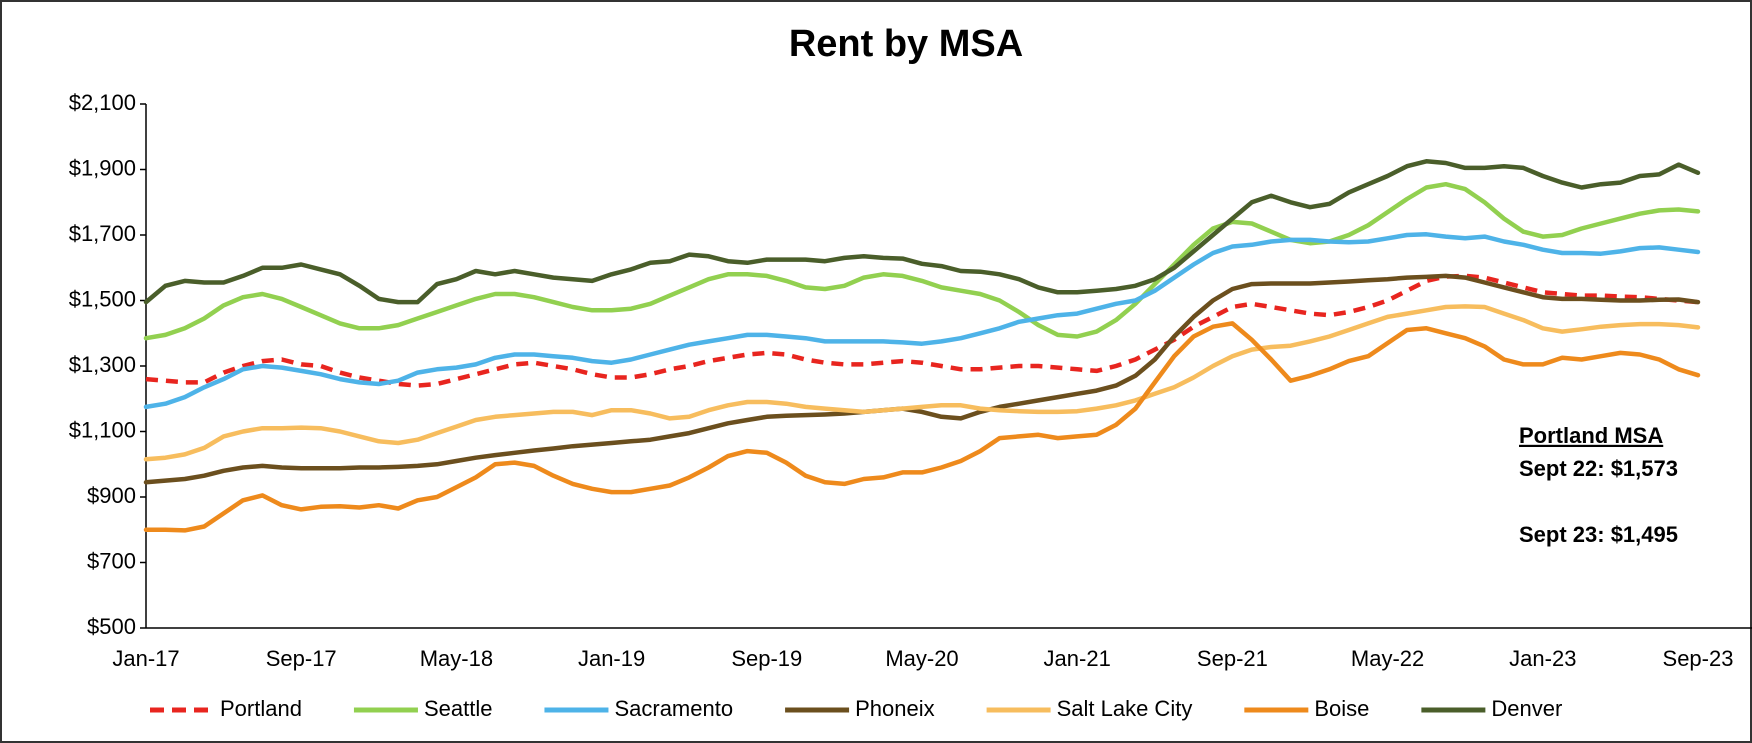 Image resolution: width=1752 pixels, height=743 pixels. I want to click on legend-label: Phoneix, so click(895, 708).